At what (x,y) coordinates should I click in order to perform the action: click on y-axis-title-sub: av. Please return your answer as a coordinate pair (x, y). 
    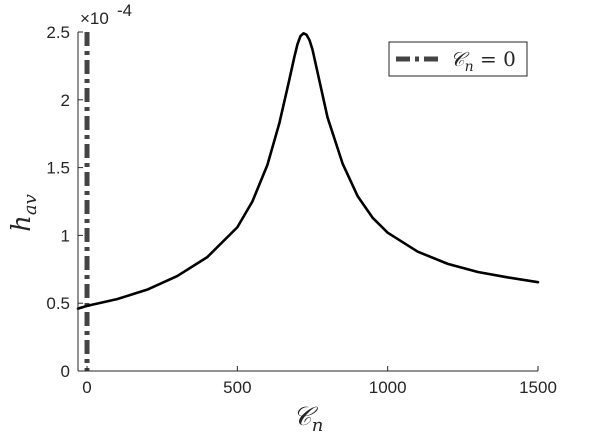
    Looking at the image, I should click on (30, 204).